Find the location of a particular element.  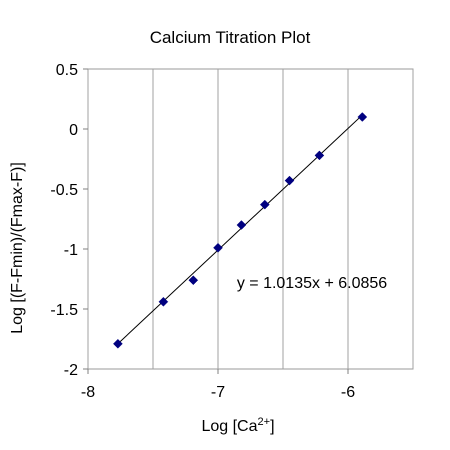

y-tick-label: -1.5 is located at coordinates (64, 310).